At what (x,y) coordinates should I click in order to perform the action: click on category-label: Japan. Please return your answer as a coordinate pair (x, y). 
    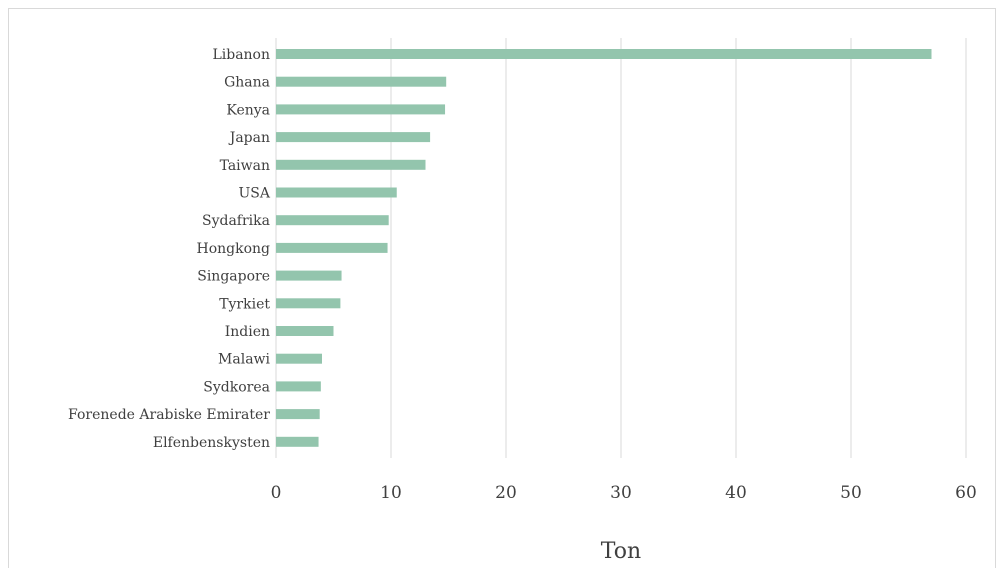
    Looking at the image, I should click on (249, 138).